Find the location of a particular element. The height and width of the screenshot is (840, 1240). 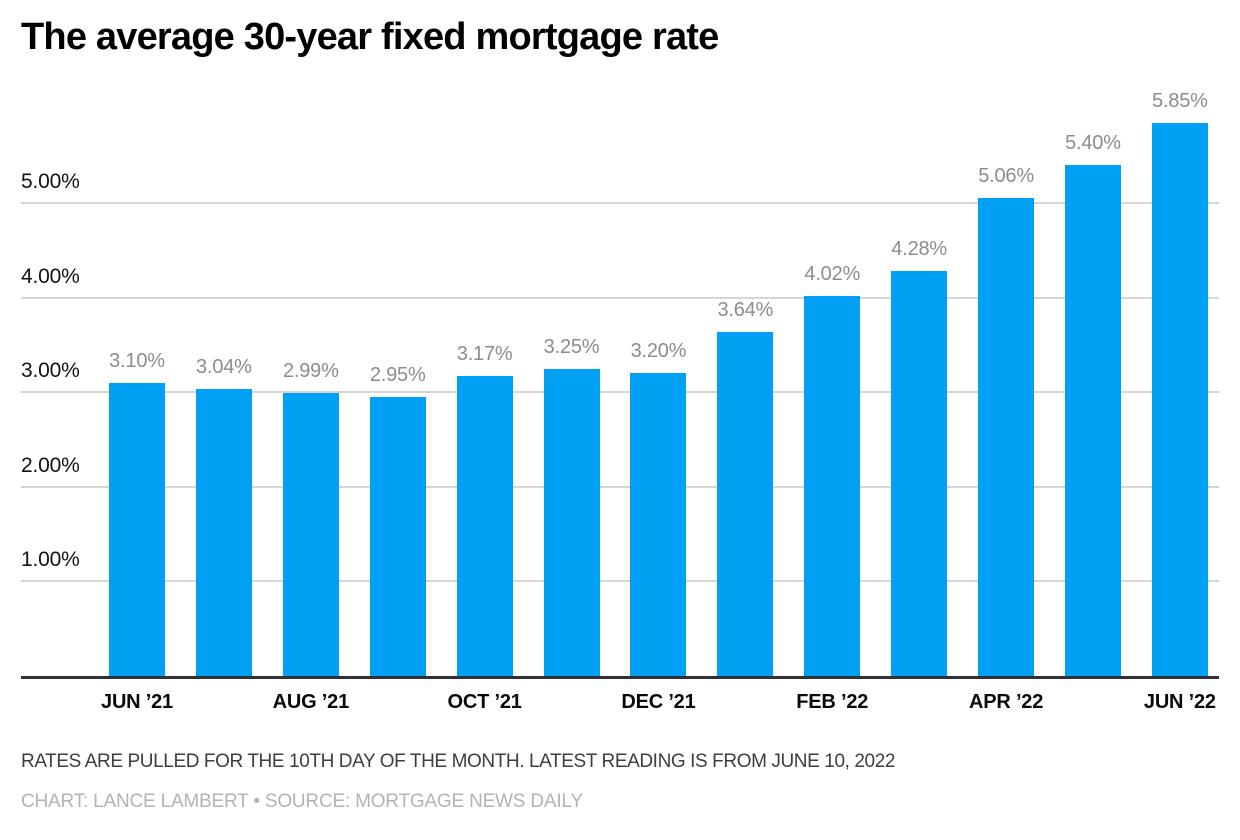

bar-SEP ’21: 2.95% is located at coordinates (397, 520).